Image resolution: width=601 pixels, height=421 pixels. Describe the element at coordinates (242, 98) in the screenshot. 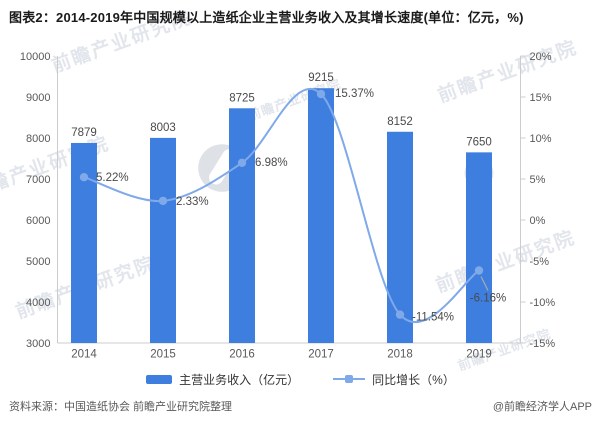

I see `bar-value-label-2016: 8725` at that location.